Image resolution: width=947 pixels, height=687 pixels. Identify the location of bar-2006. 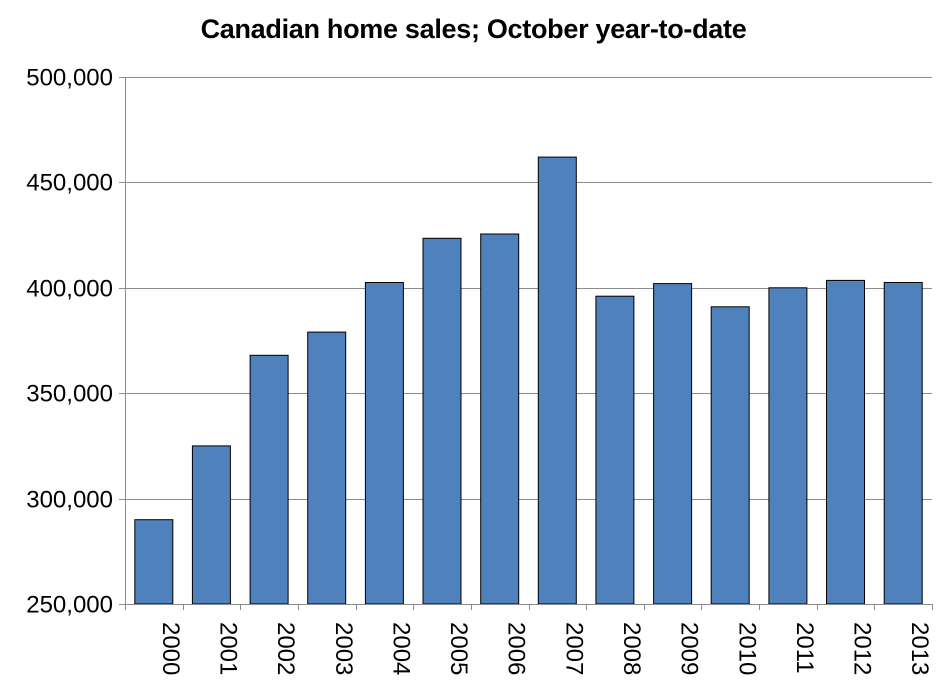
(500, 419).